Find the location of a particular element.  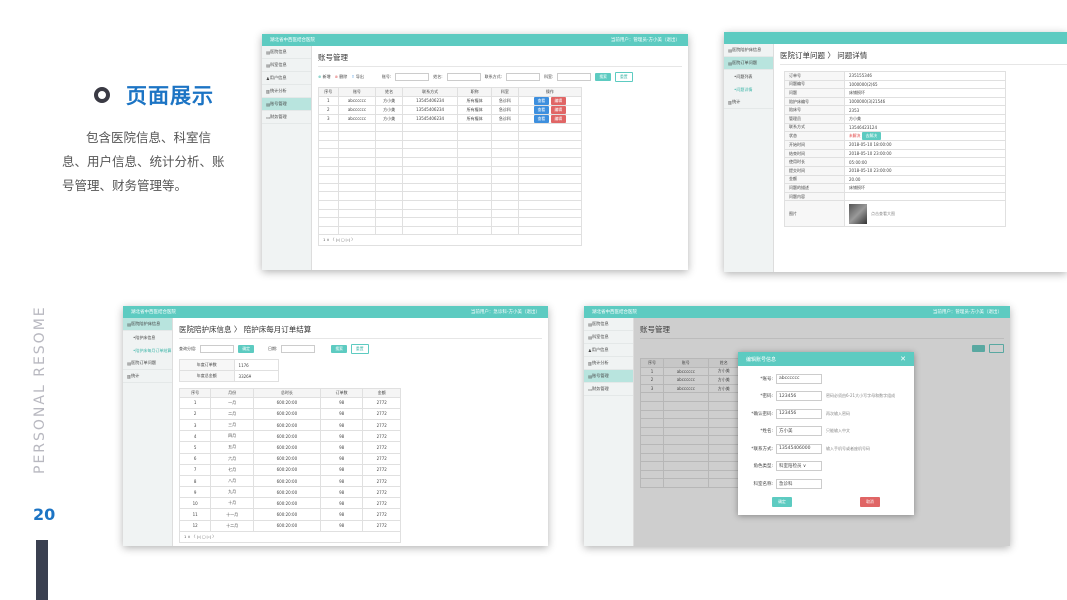

sidebar-sub-bed-info: • 陪护床信息 is located at coordinates (144, 337).